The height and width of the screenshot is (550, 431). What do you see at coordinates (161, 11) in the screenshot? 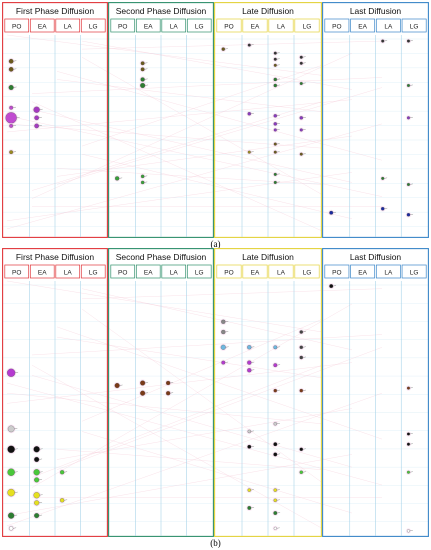
I see `phase-title: Second Phase Diffusion` at bounding box center [161, 11].